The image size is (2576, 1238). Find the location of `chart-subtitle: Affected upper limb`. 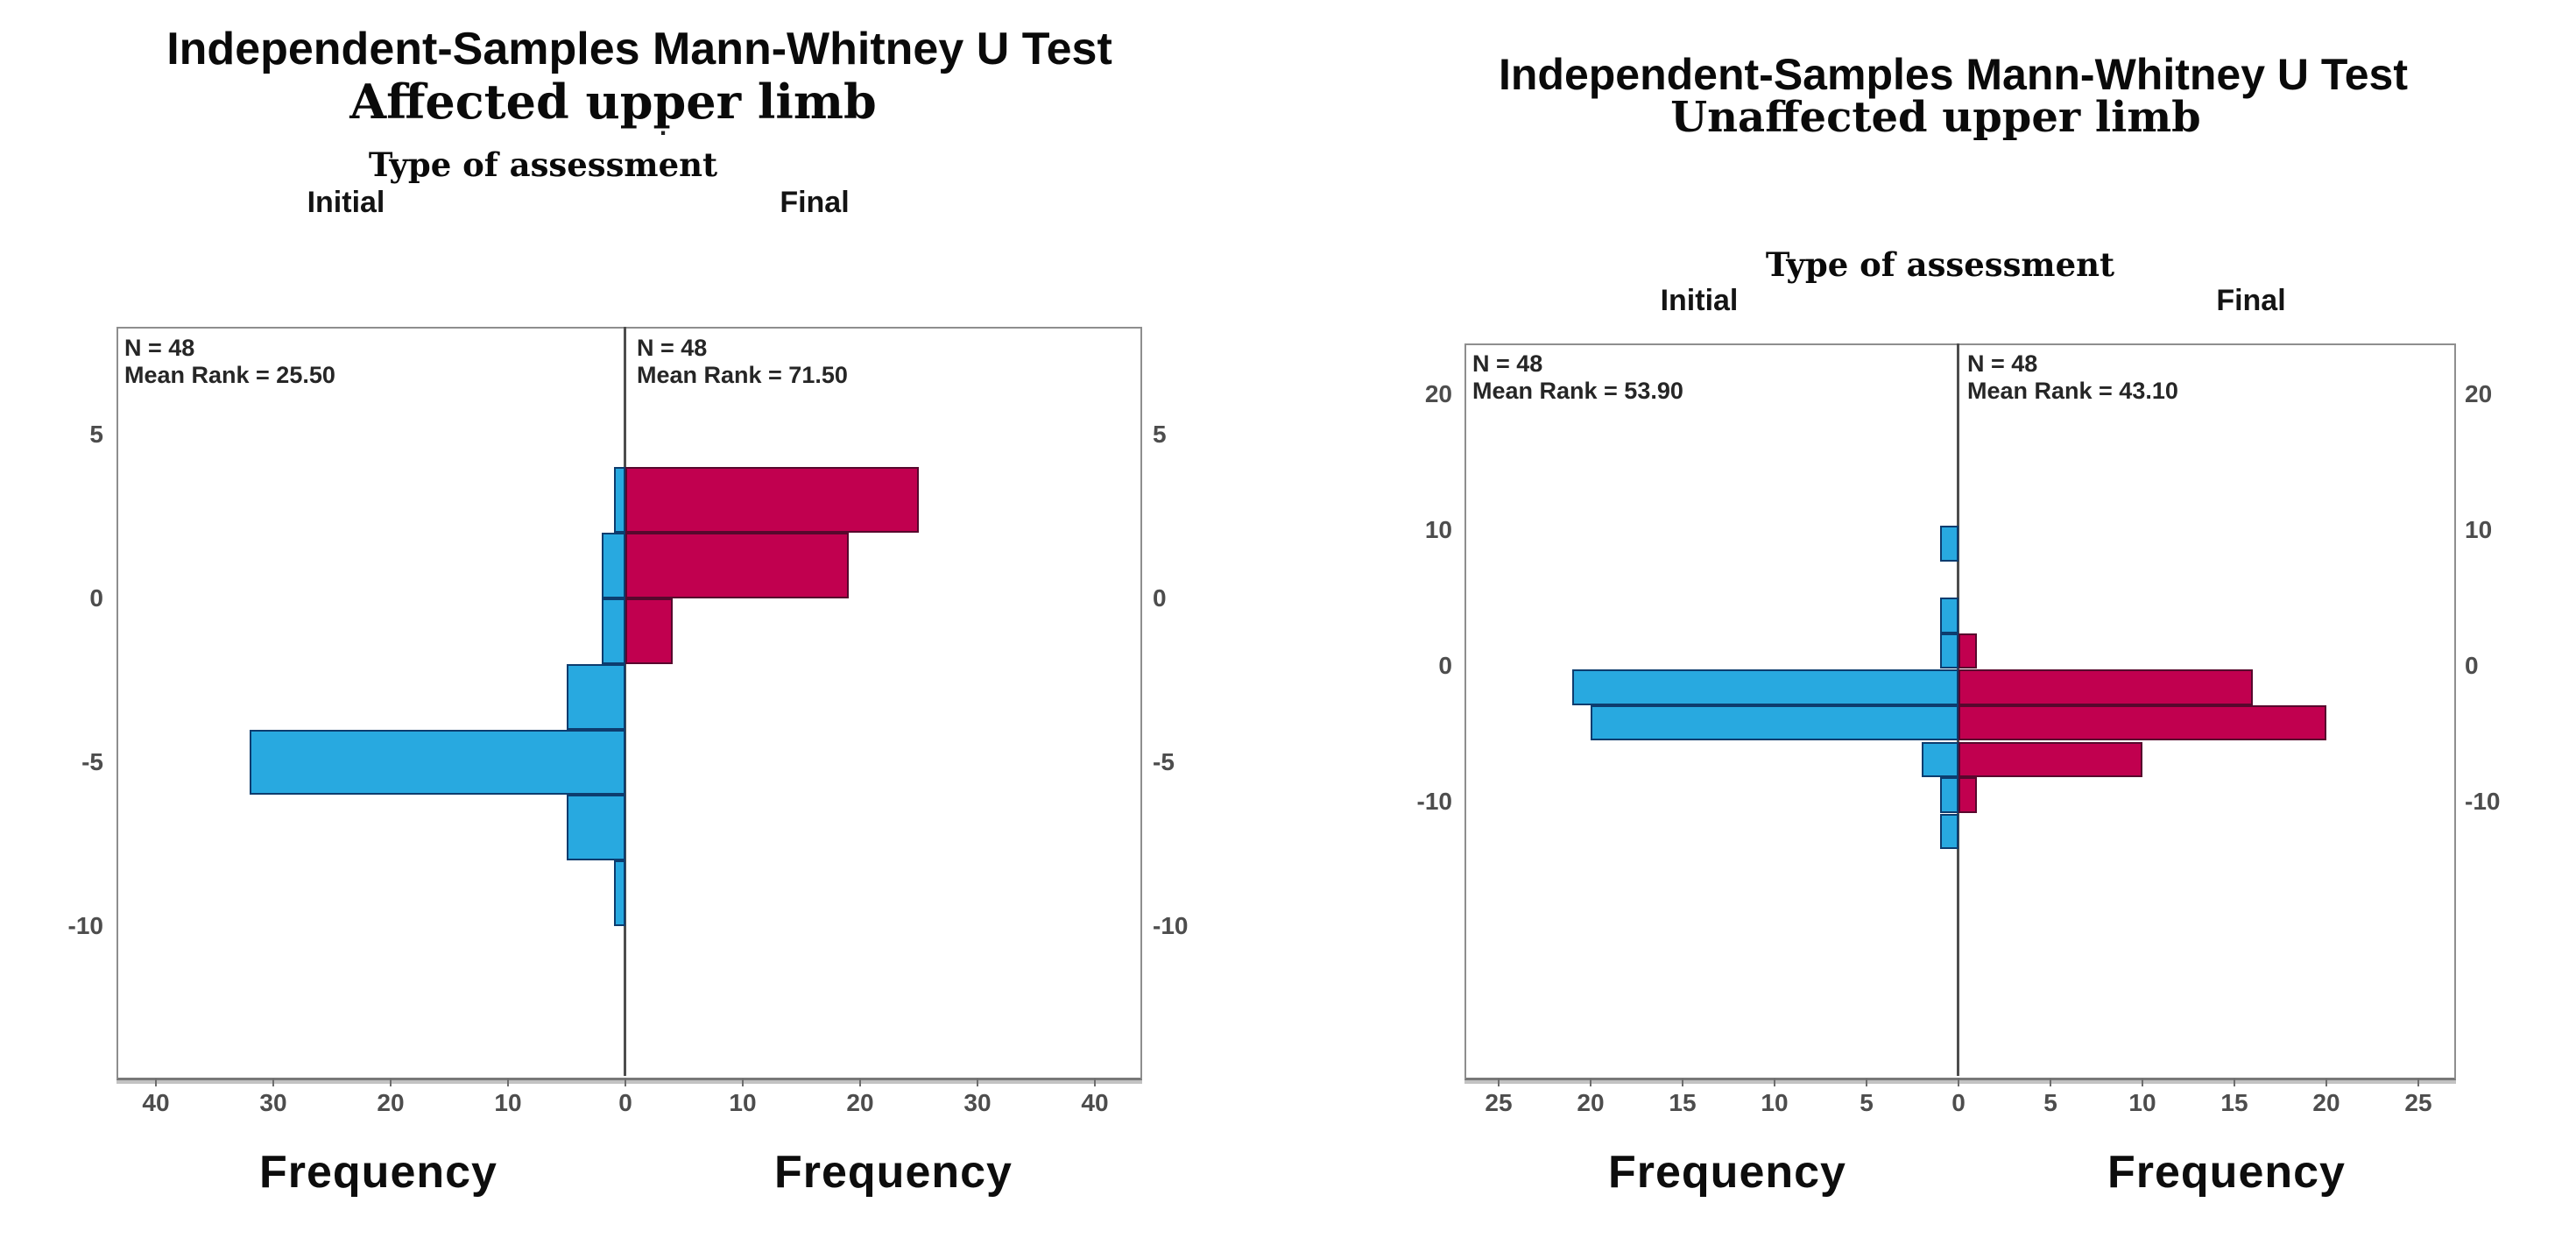

chart-subtitle: Affected upper limb is located at coordinates (613, 102).